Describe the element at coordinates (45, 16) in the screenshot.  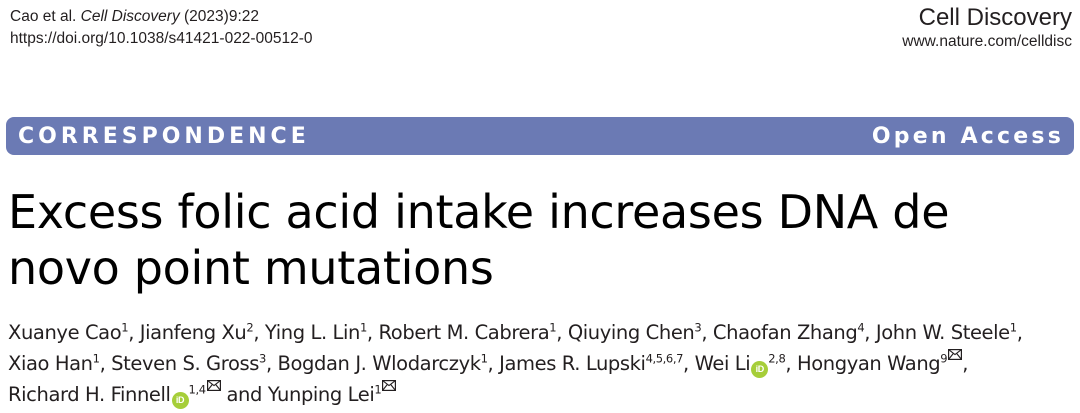
I see `citation-authors: Cao et al.` at that location.